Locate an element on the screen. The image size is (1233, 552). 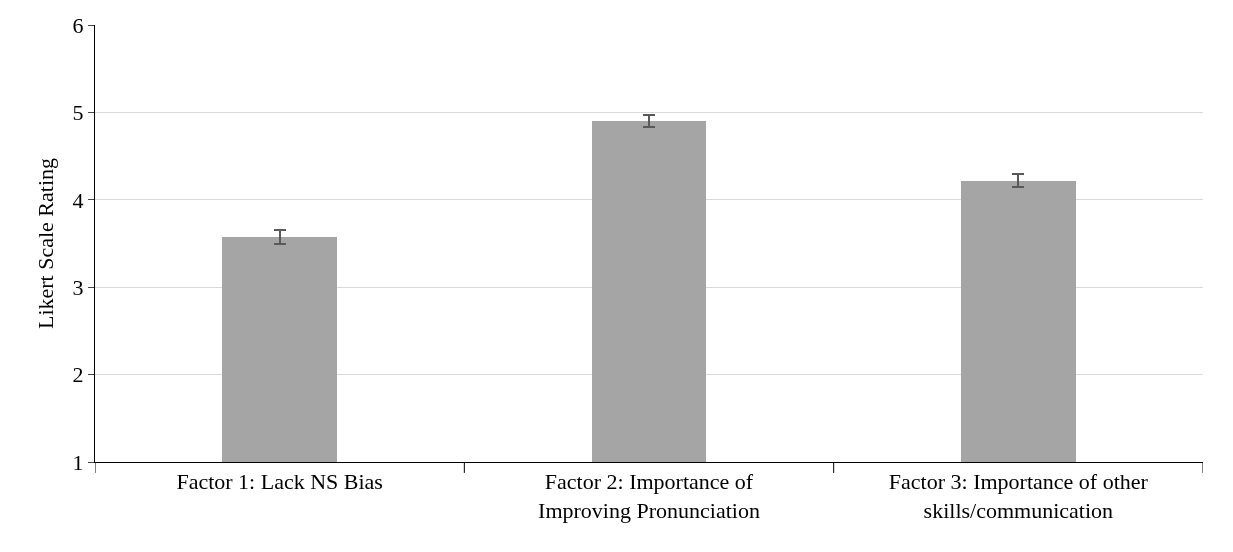
y-tick-label: 2 is located at coordinates (78, 375).